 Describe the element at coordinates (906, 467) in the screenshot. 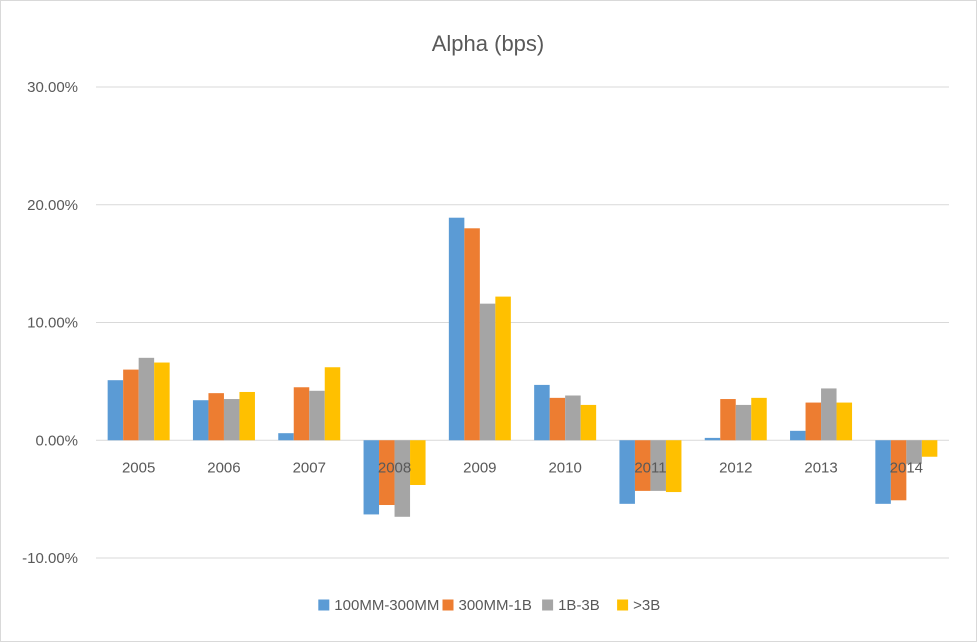

I see `x-tick-label: 2014` at that location.